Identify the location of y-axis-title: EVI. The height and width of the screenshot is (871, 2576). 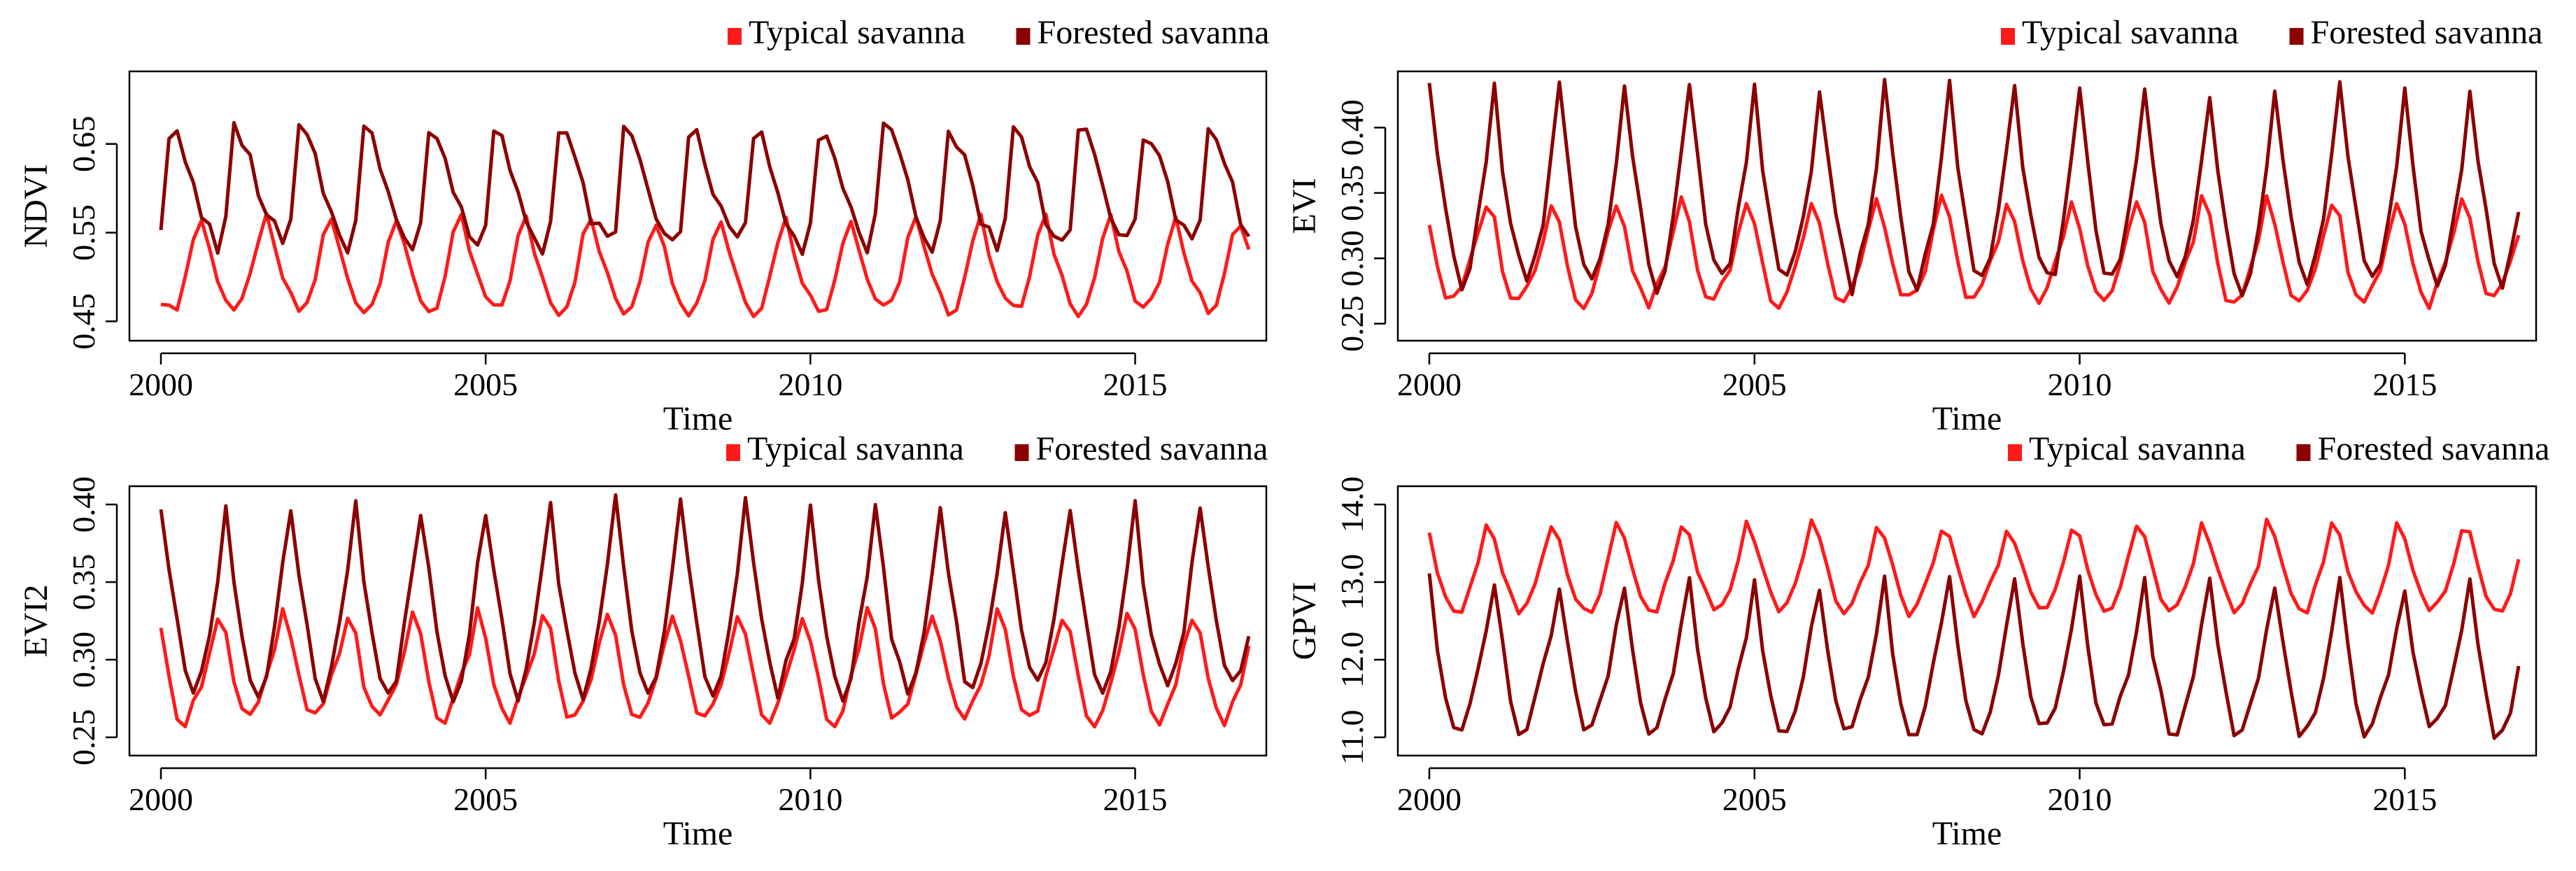
(1304, 206).